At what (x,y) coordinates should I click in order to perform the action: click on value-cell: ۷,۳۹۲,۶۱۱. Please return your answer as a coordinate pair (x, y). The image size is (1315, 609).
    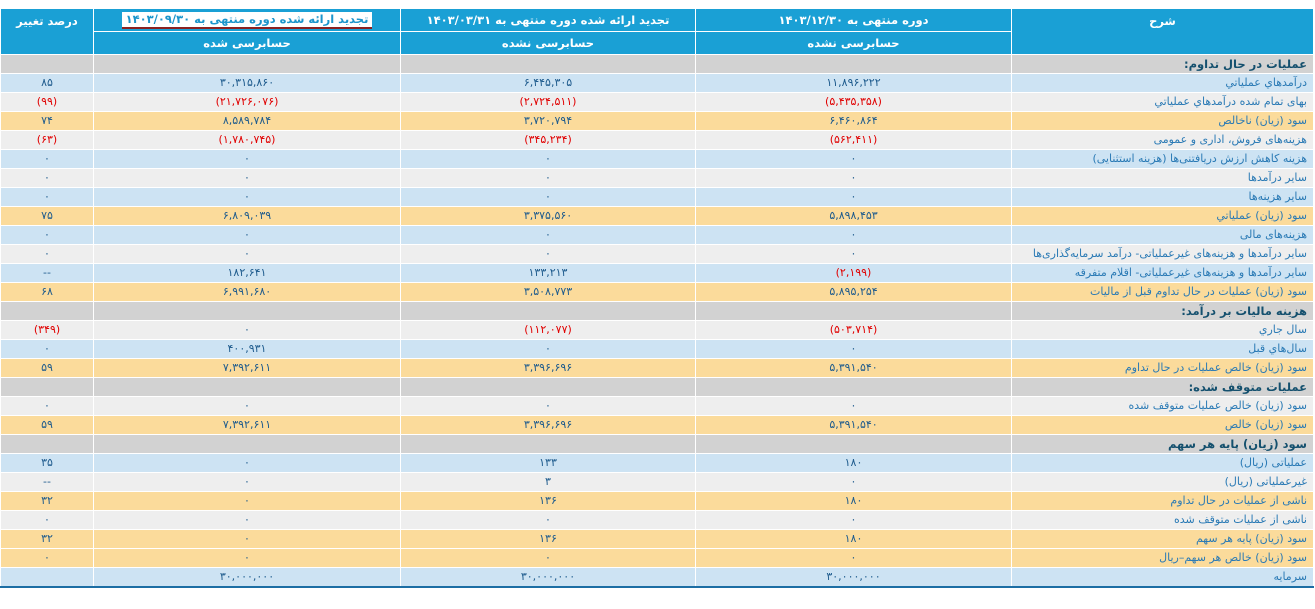
    Looking at the image, I should click on (247, 425).